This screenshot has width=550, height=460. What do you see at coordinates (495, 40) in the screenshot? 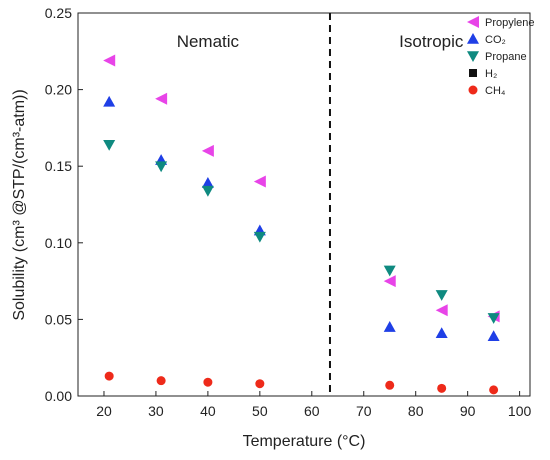
I see `legend-label-co: CO₂` at bounding box center [495, 40].